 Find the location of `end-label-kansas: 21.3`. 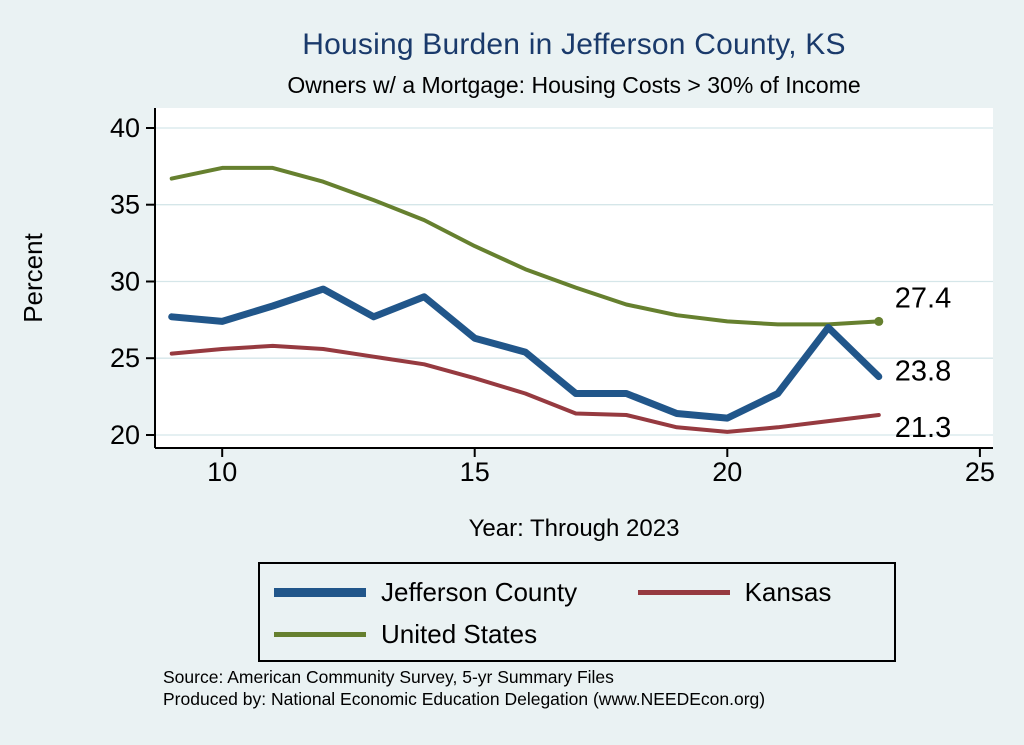

end-label-kansas: 21.3 is located at coordinates (923, 428).